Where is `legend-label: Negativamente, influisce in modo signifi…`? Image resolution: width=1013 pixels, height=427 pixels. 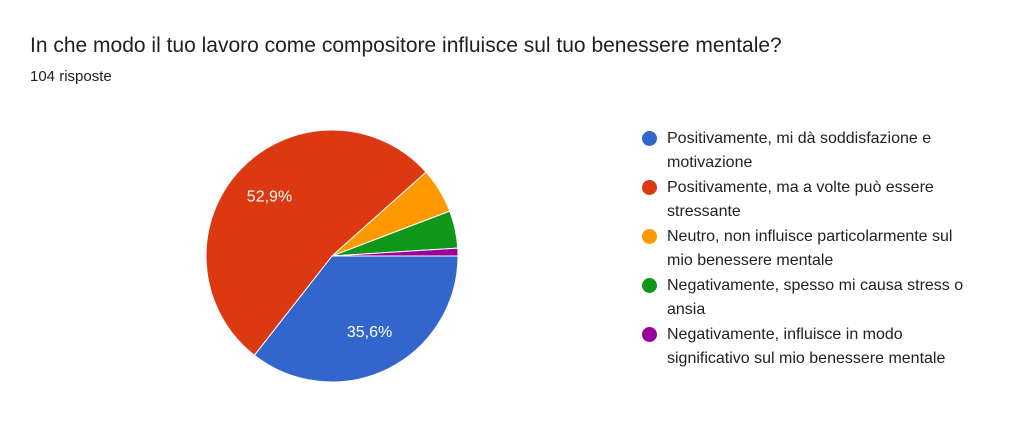 legend-label: Negativamente, influisce in modo signifi… is located at coordinates (806, 346).